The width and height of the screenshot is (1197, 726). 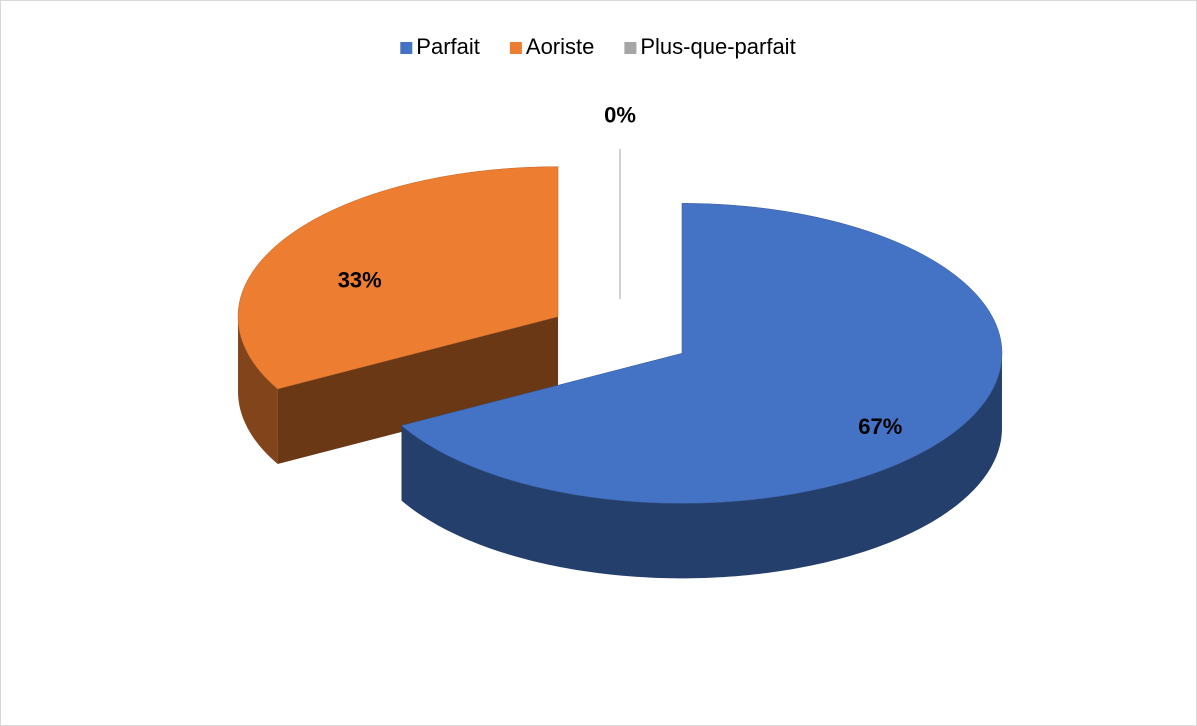 What do you see at coordinates (880, 426) in the screenshot?
I see `data-label: 67%` at bounding box center [880, 426].